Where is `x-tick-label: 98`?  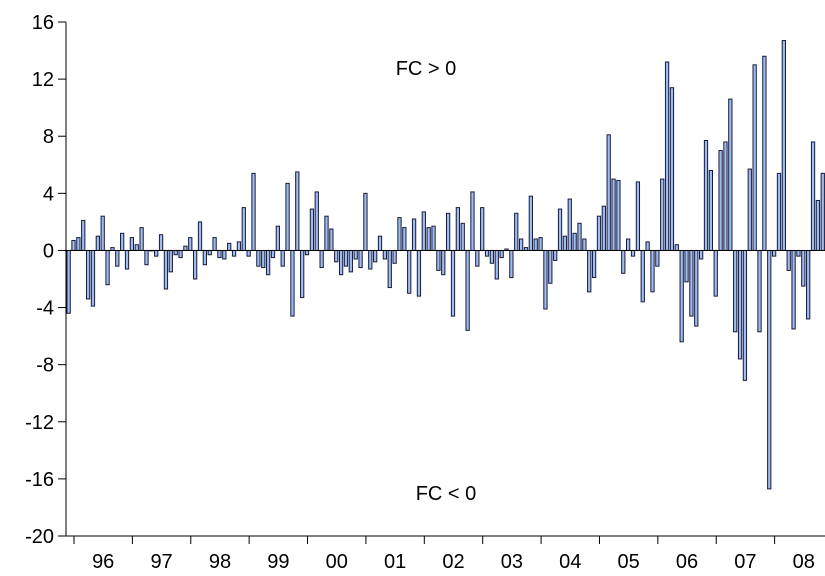
x-tick-label: 98 is located at coordinates (220, 562).